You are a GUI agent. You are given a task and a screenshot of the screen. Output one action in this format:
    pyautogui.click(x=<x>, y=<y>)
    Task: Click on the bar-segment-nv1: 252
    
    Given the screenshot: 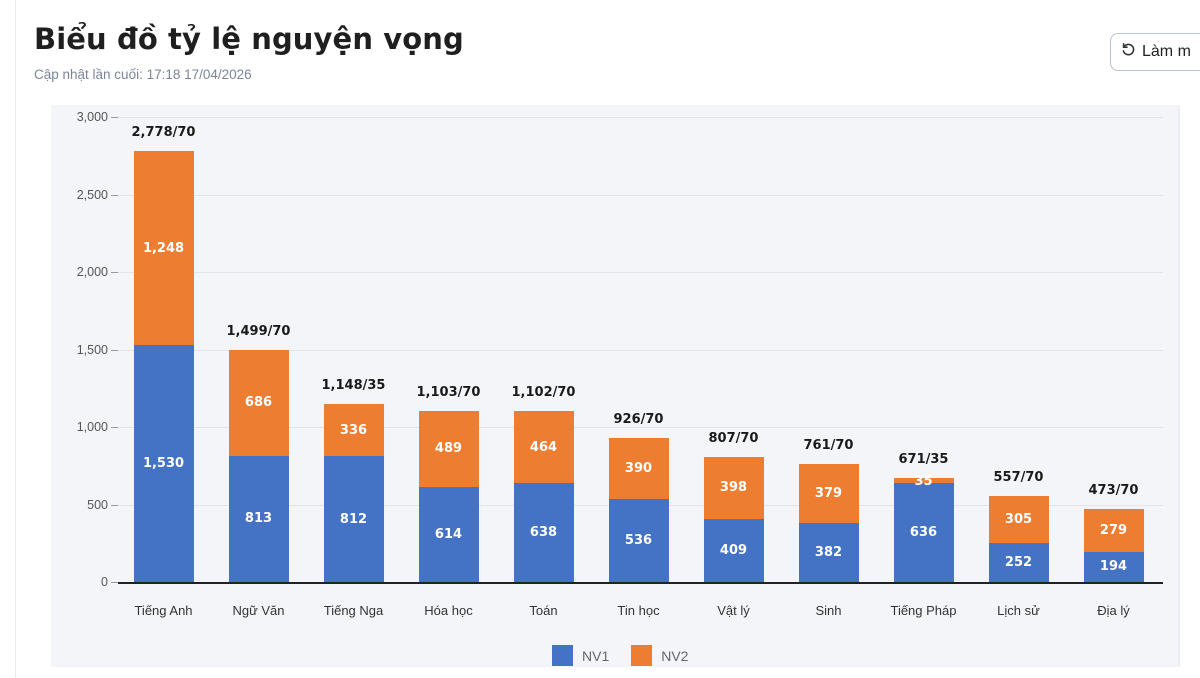 What is the action you would take?
    pyautogui.click(x=1018, y=562)
    